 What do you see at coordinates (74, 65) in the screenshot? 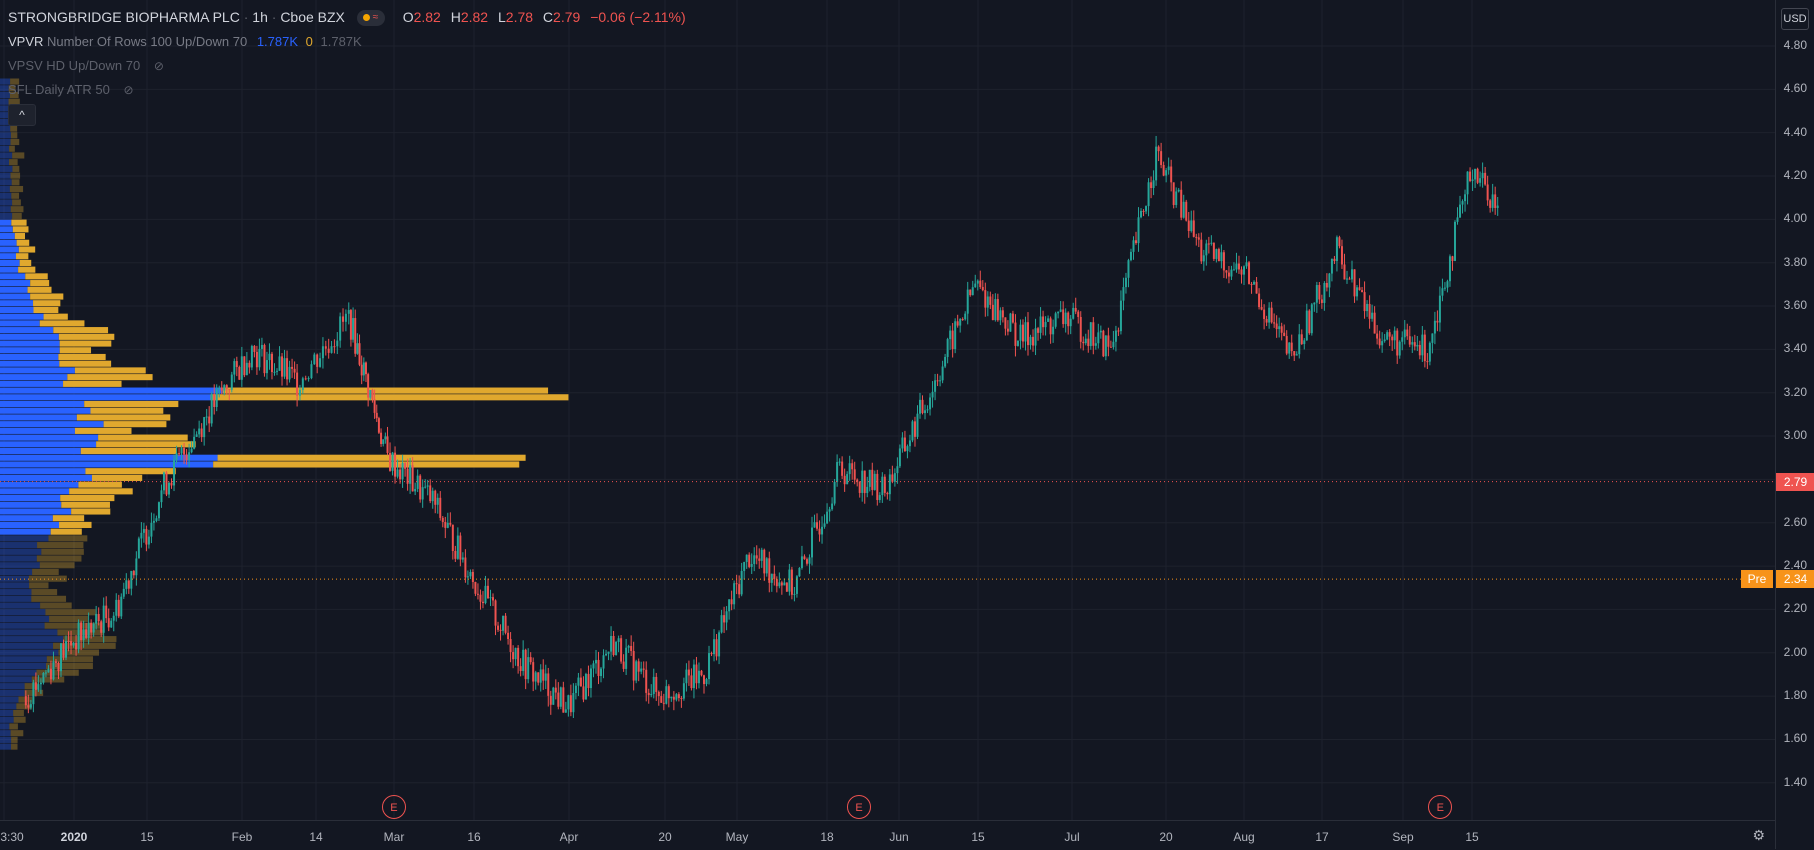
I see `vpsv-name: VPSV HD Up/Down 70` at bounding box center [74, 65].